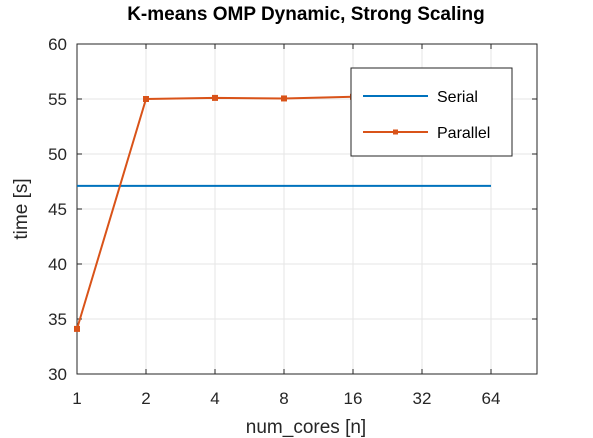 The height and width of the screenshot is (438, 593). What do you see at coordinates (57, 44) in the screenshot?
I see `y-tick-label: 60` at bounding box center [57, 44].